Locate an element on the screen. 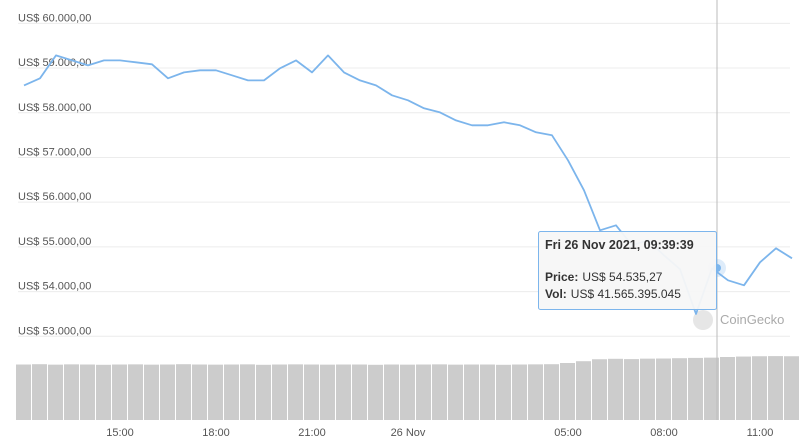 The width and height of the screenshot is (800, 442). x-tick-label: 08:00 is located at coordinates (664, 433).